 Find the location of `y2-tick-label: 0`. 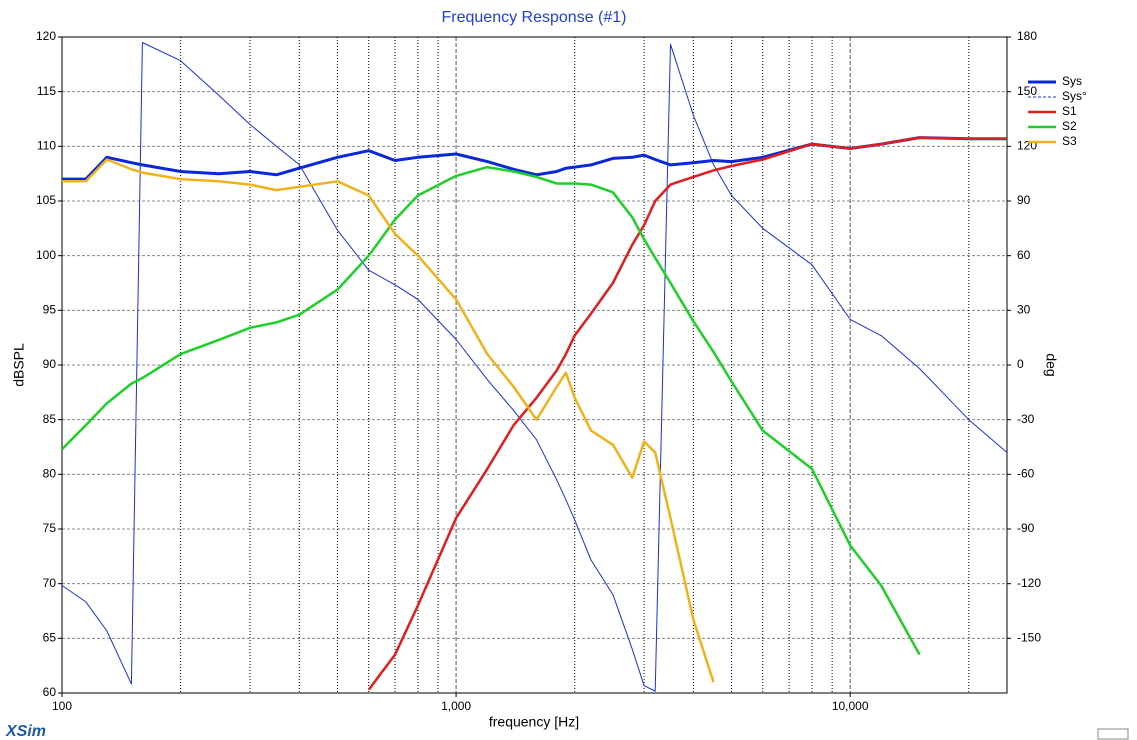

y2-tick-label: 0 is located at coordinates (1020, 364).